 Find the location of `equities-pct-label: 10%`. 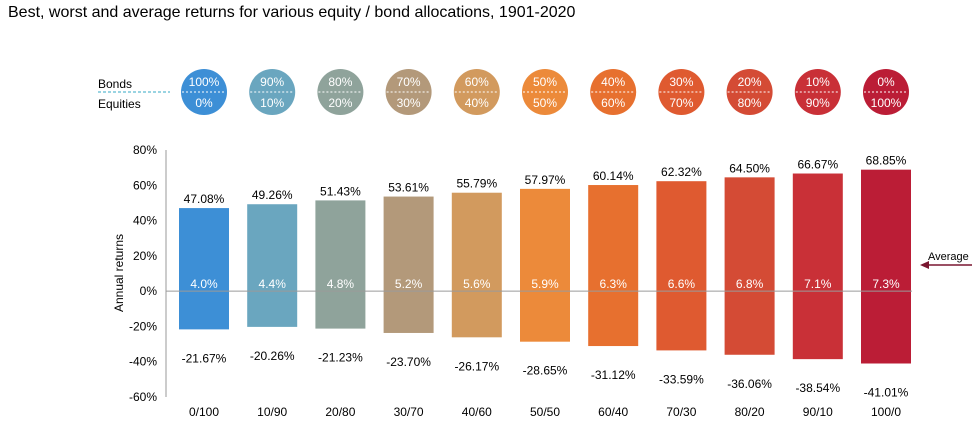

equities-pct-label: 10% is located at coordinates (272, 103).